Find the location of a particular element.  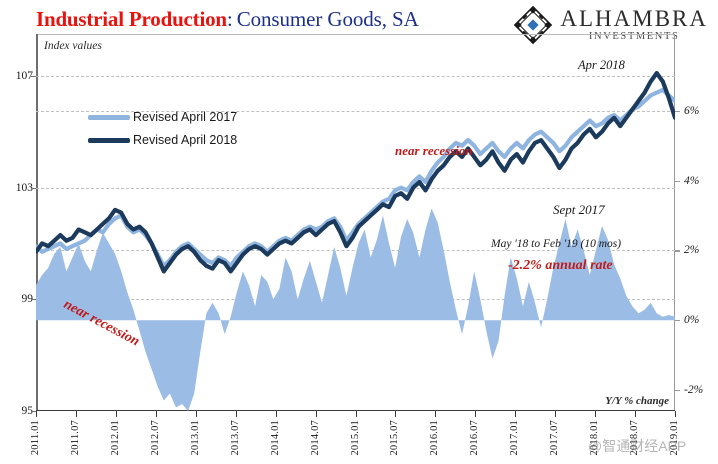

legend-label-revised-2018: Revised April 2018 is located at coordinates (185, 140).